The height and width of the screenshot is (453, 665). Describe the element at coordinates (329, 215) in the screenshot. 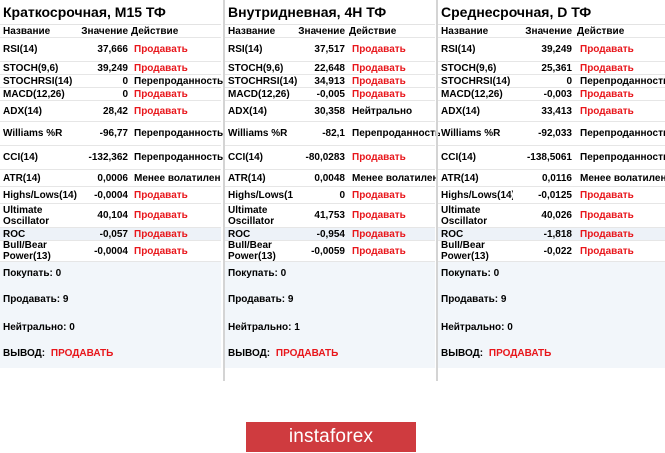

I see `indicator-value: 41,753` at that location.